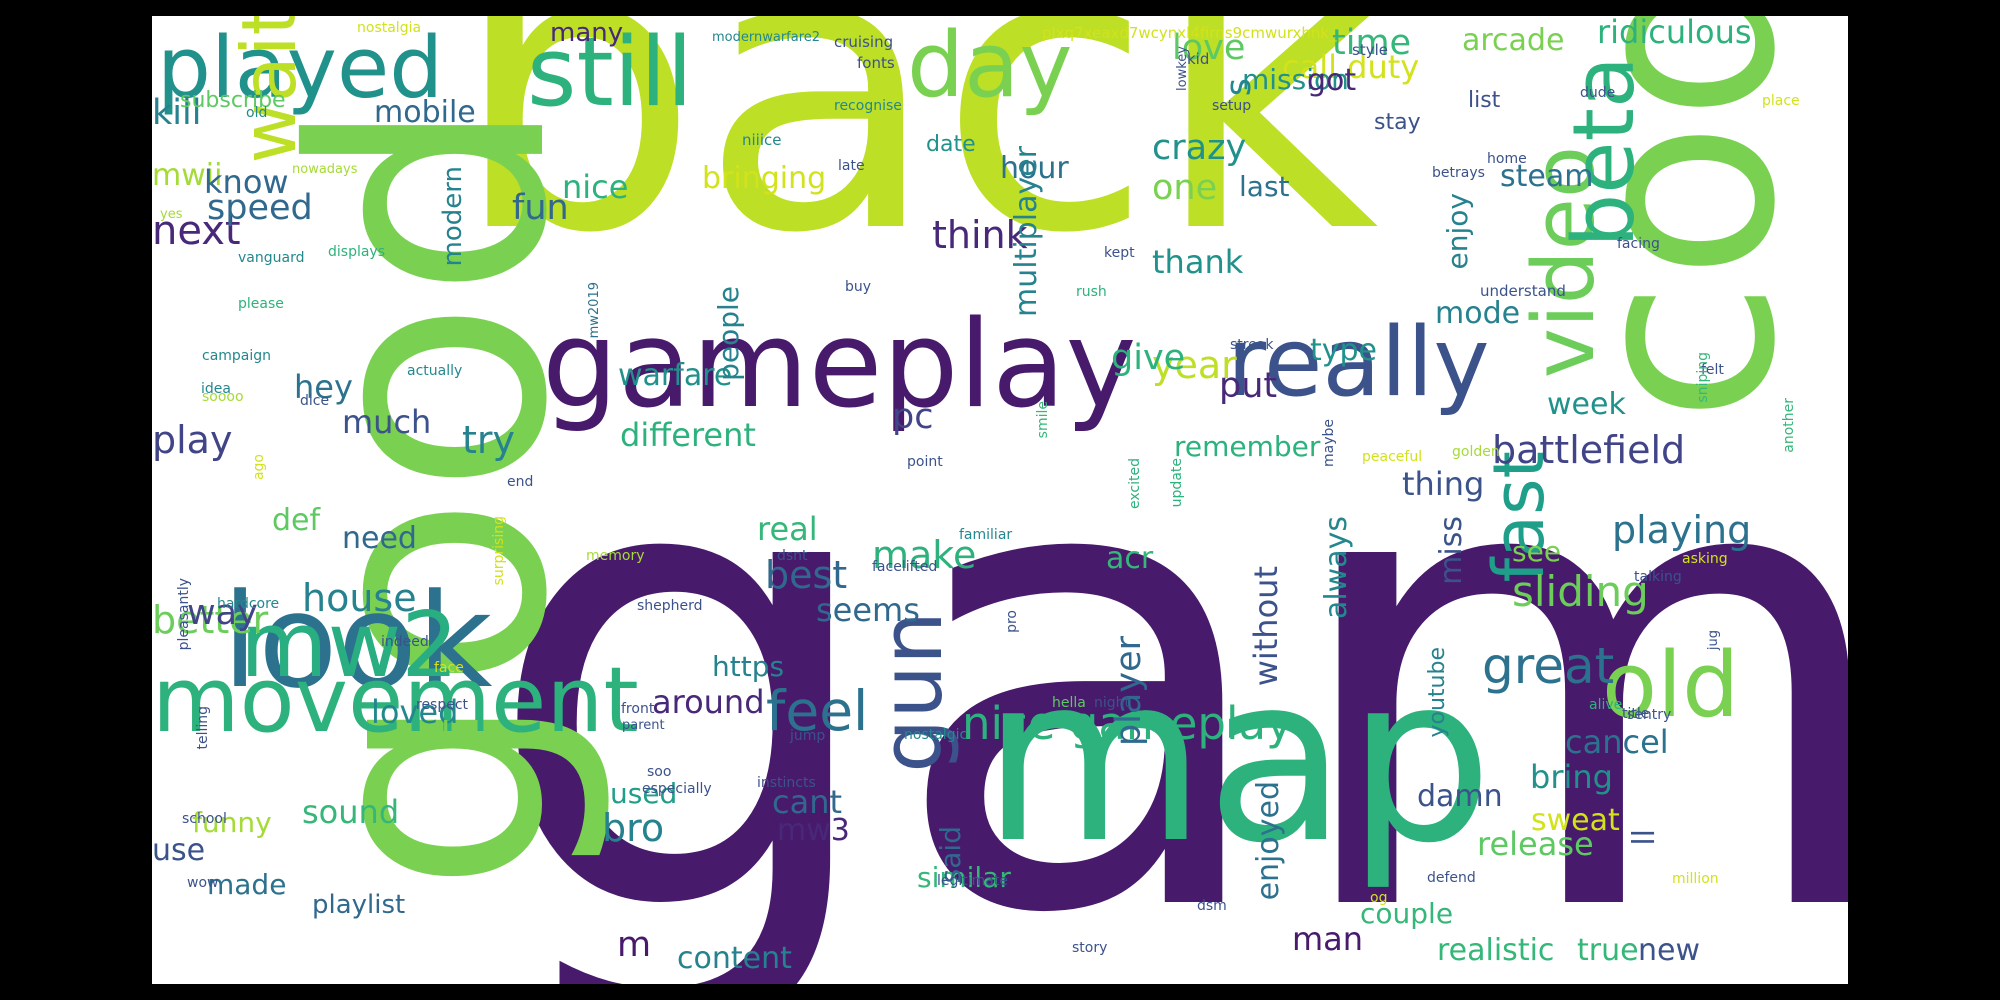  Describe the element at coordinates (762, 140) in the screenshot. I see `word-niiice: niiice` at that location.